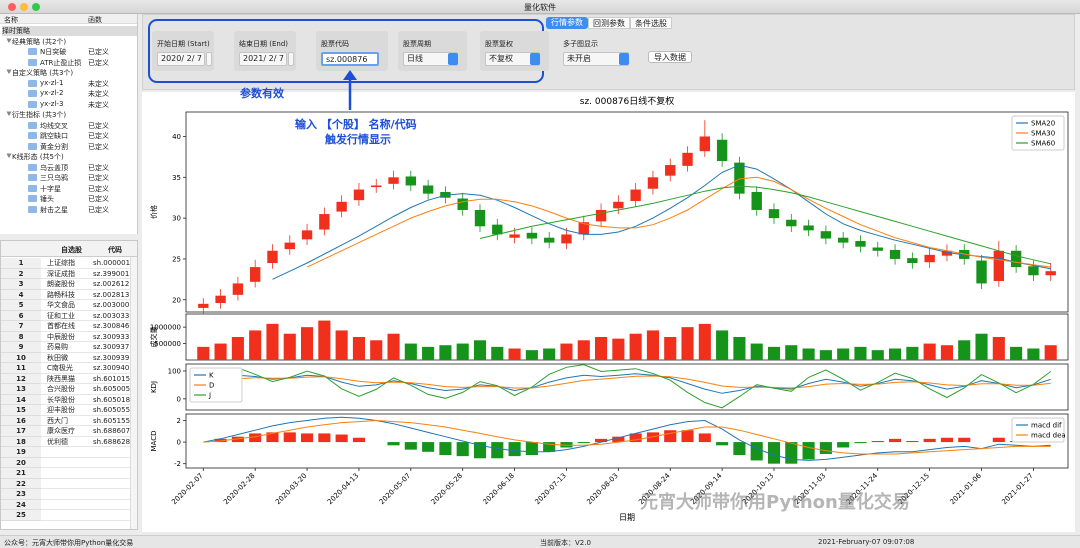 This screenshot has height=548, width=1080. Describe the element at coordinates (21, 452) in the screenshot. I see `row-number: 19` at that location.